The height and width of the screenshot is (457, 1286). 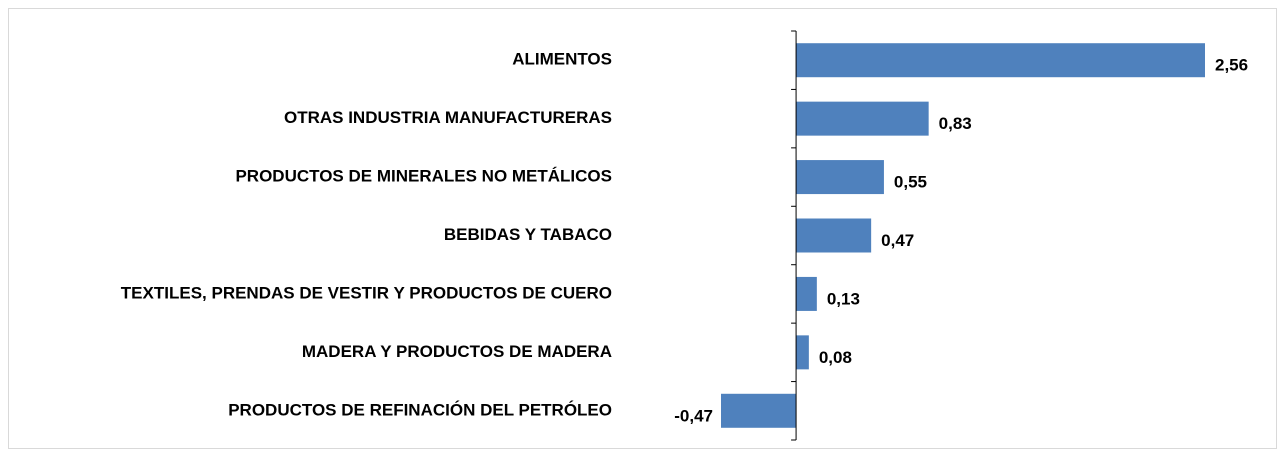 What do you see at coordinates (843, 298) in the screenshot?
I see `value-label: 0,13` at bounding box center [843, 298].